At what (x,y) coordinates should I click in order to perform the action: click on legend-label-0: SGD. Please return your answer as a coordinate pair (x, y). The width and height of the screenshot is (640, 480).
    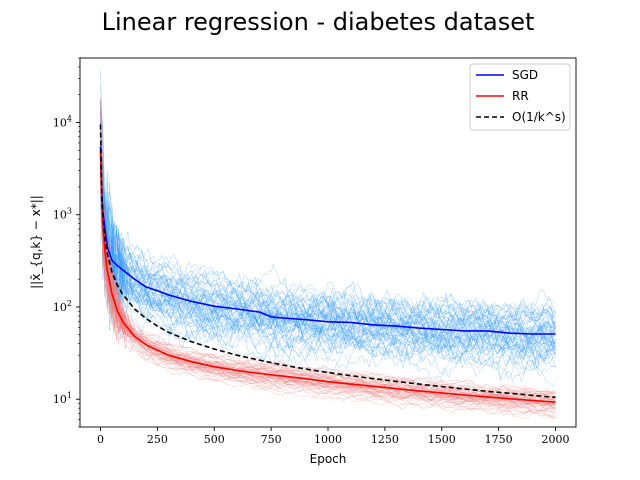
    Looking at the image, I should click on (525, 75).